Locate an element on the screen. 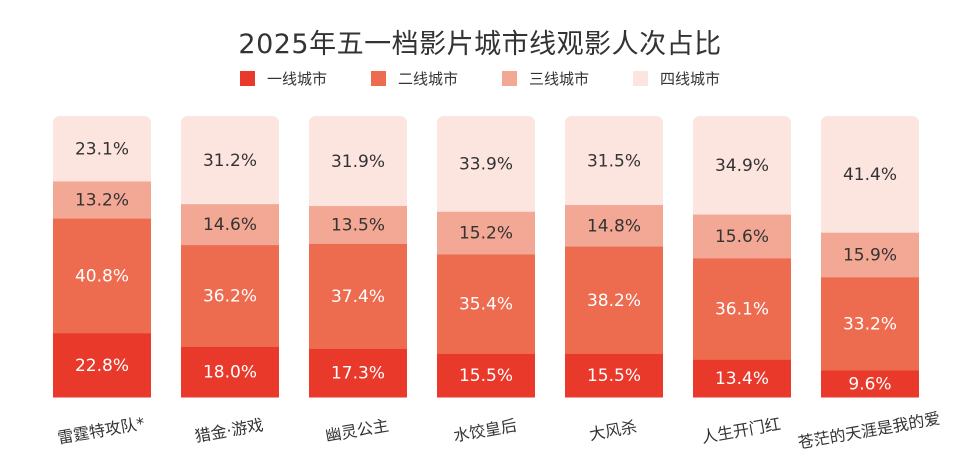  legend-swatch-tier3 is located at coordinates (509, 78).